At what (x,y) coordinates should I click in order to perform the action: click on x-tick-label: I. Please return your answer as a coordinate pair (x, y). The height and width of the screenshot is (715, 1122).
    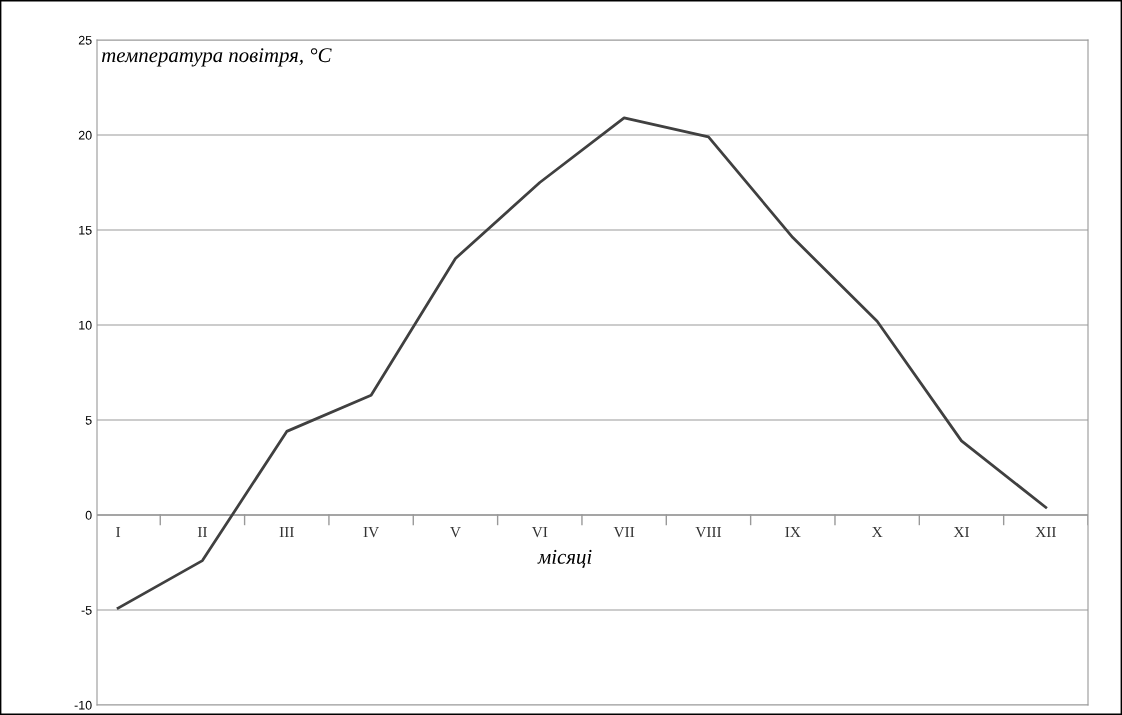
    Looking at the image, I should click on (118, 532).